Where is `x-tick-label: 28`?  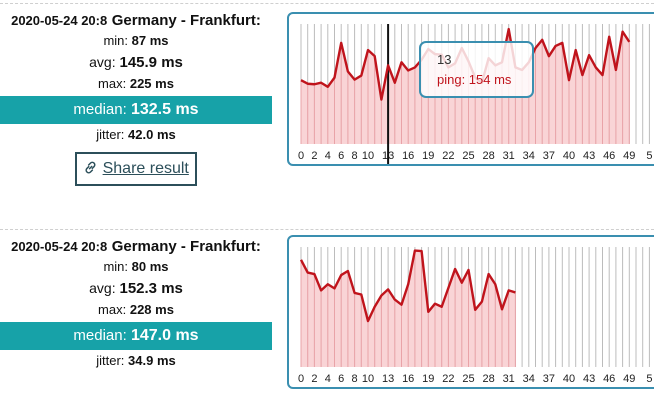
x-tick-label: 28 is located at coordinates (488, 379).